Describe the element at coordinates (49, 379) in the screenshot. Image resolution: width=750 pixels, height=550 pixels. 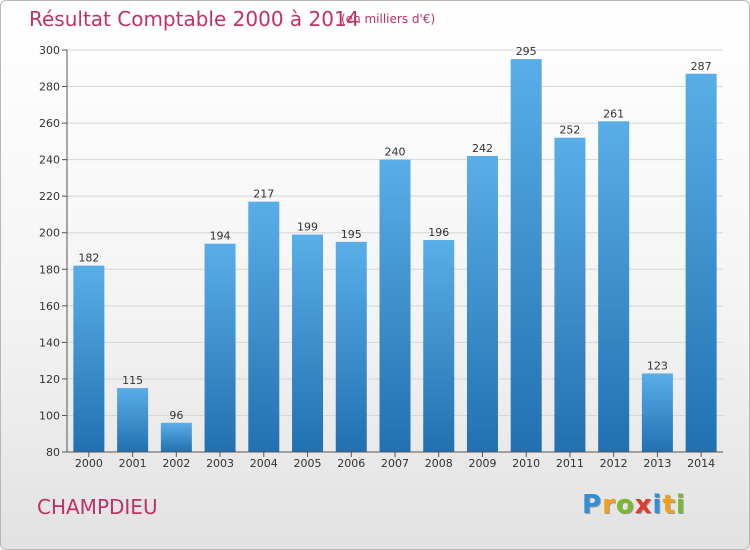
I see `y-tick-label: 120` at that location.